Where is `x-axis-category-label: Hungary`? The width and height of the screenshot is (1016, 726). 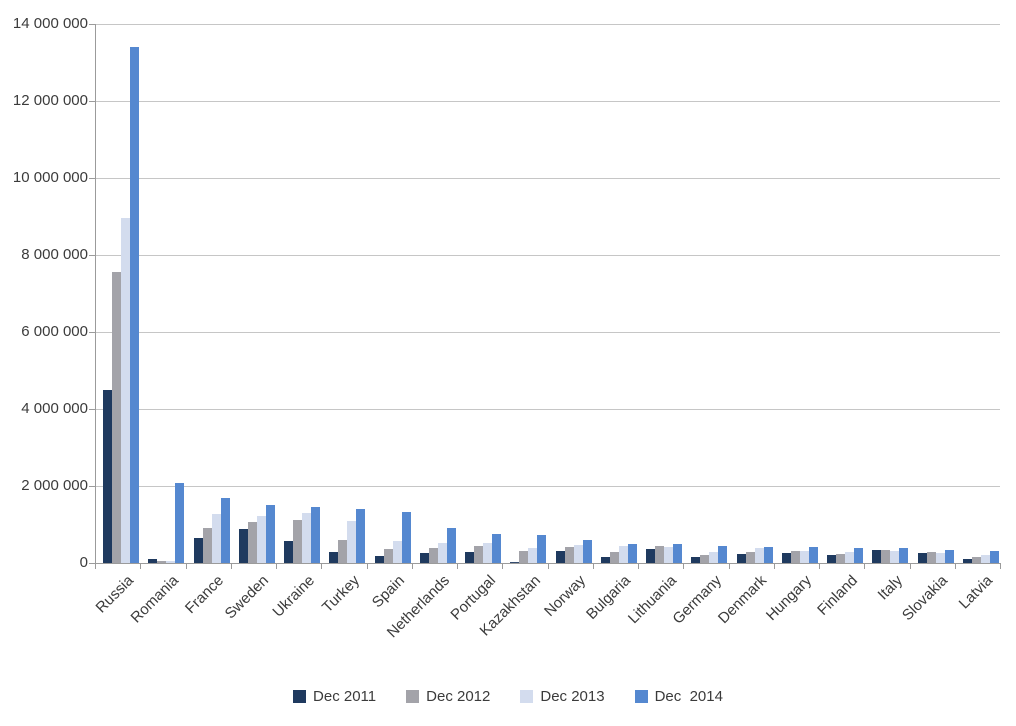 x-axis-category-label: Hungary is located at coordinates (789, 598).